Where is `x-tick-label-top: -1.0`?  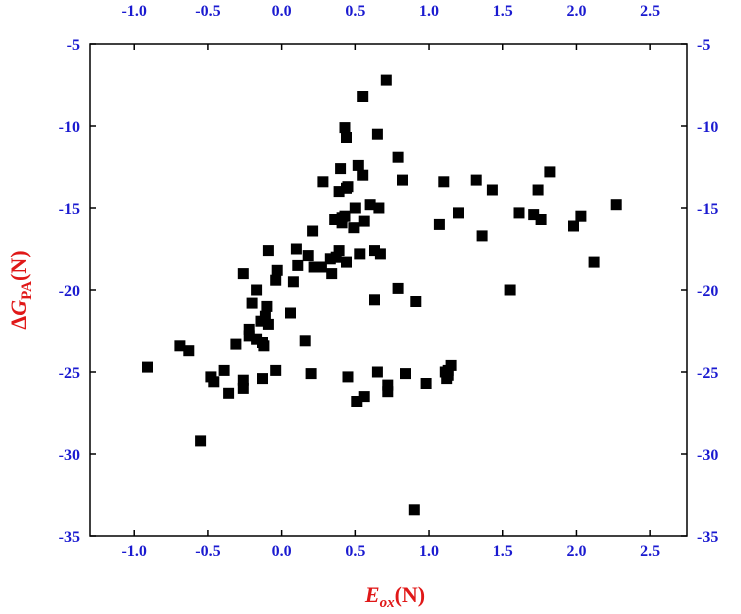 x-tick-label-top: -1.0 is located at coordinates (134, 11).